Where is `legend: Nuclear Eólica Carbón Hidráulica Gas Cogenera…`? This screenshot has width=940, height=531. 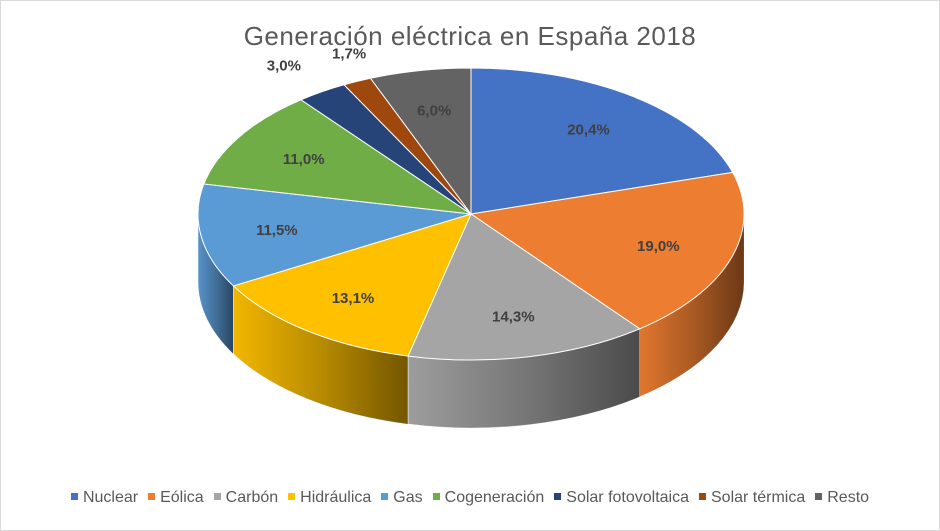 legend: Nuclear Eólica Carbón Hidráulica Gas Cogenera… is located at coordinates (470, 498).